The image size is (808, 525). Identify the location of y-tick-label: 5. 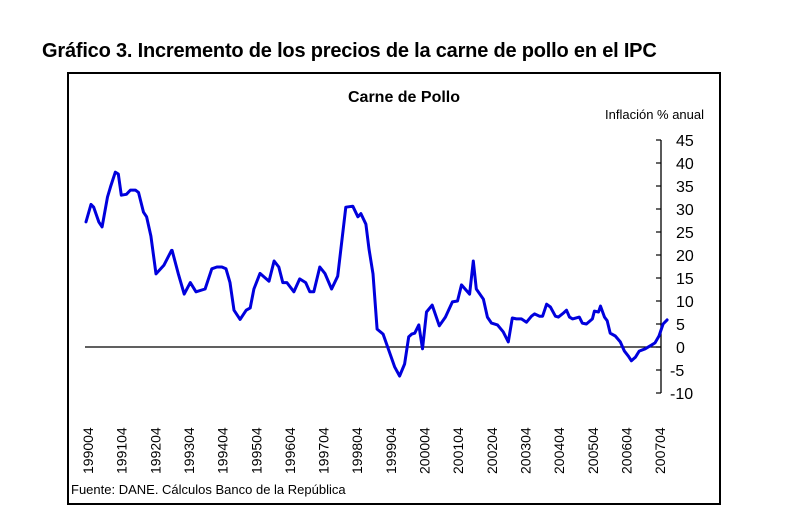
(680, 325).